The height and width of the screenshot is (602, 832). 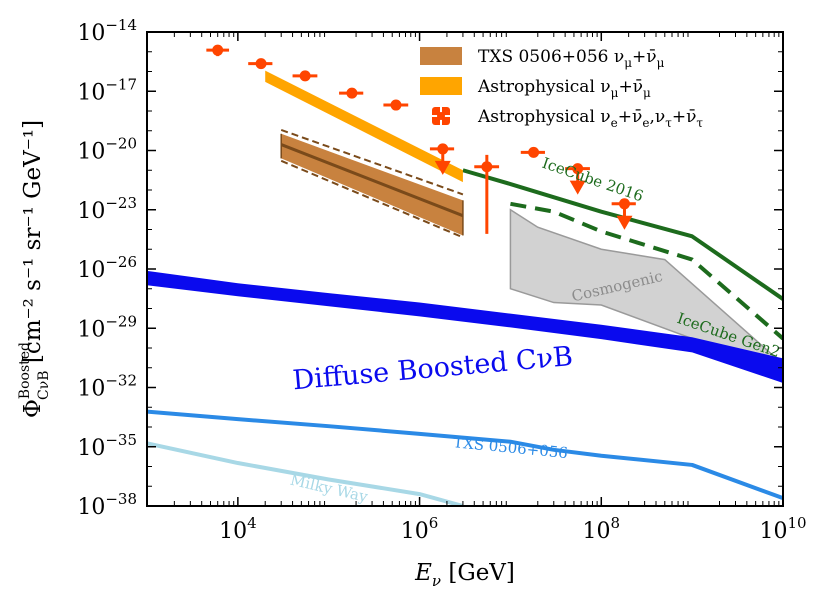 I want to click on y-tick-label: 10−35, so click(x=107, y=446).